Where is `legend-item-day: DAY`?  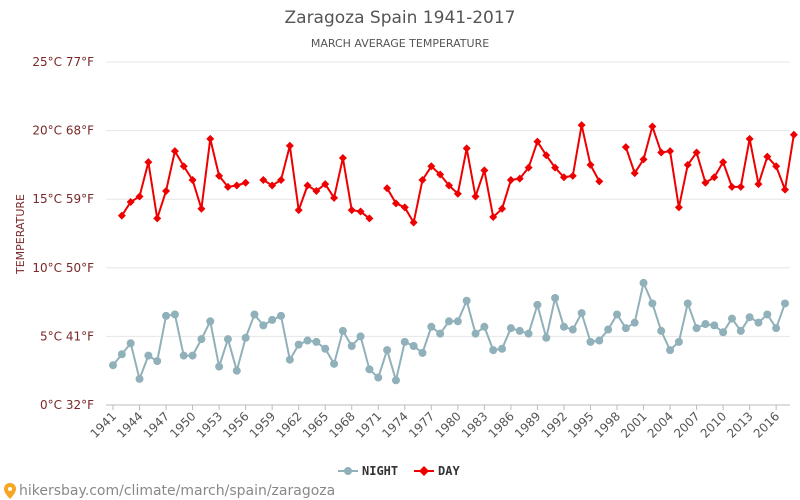 legend-item-day: DAY is located at coordinates (437, 471).